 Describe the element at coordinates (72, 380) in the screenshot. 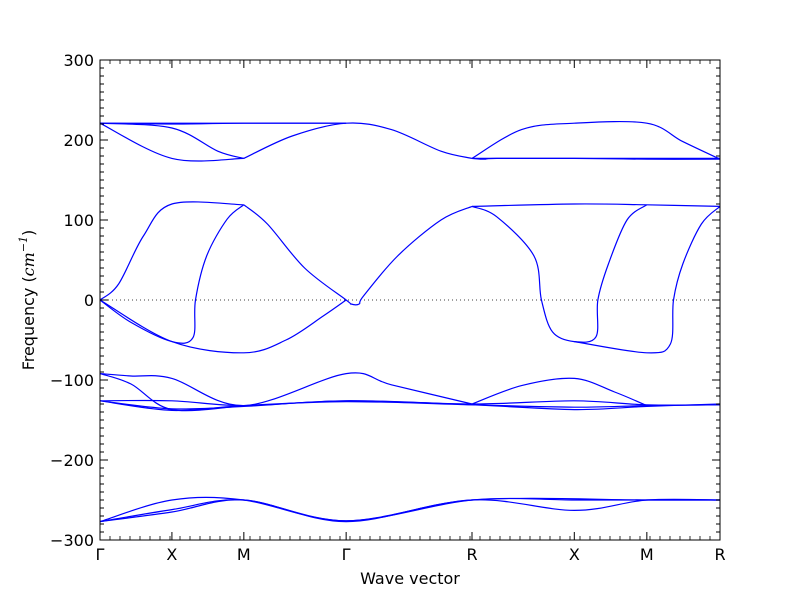

I see `y-tick-label: −100` at that location.